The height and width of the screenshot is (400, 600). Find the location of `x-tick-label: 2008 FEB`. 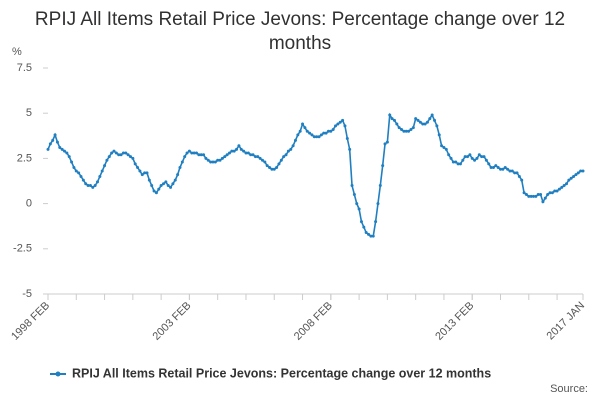

x-tick-label: 2008 FEB is located at coordinates (313, 321).